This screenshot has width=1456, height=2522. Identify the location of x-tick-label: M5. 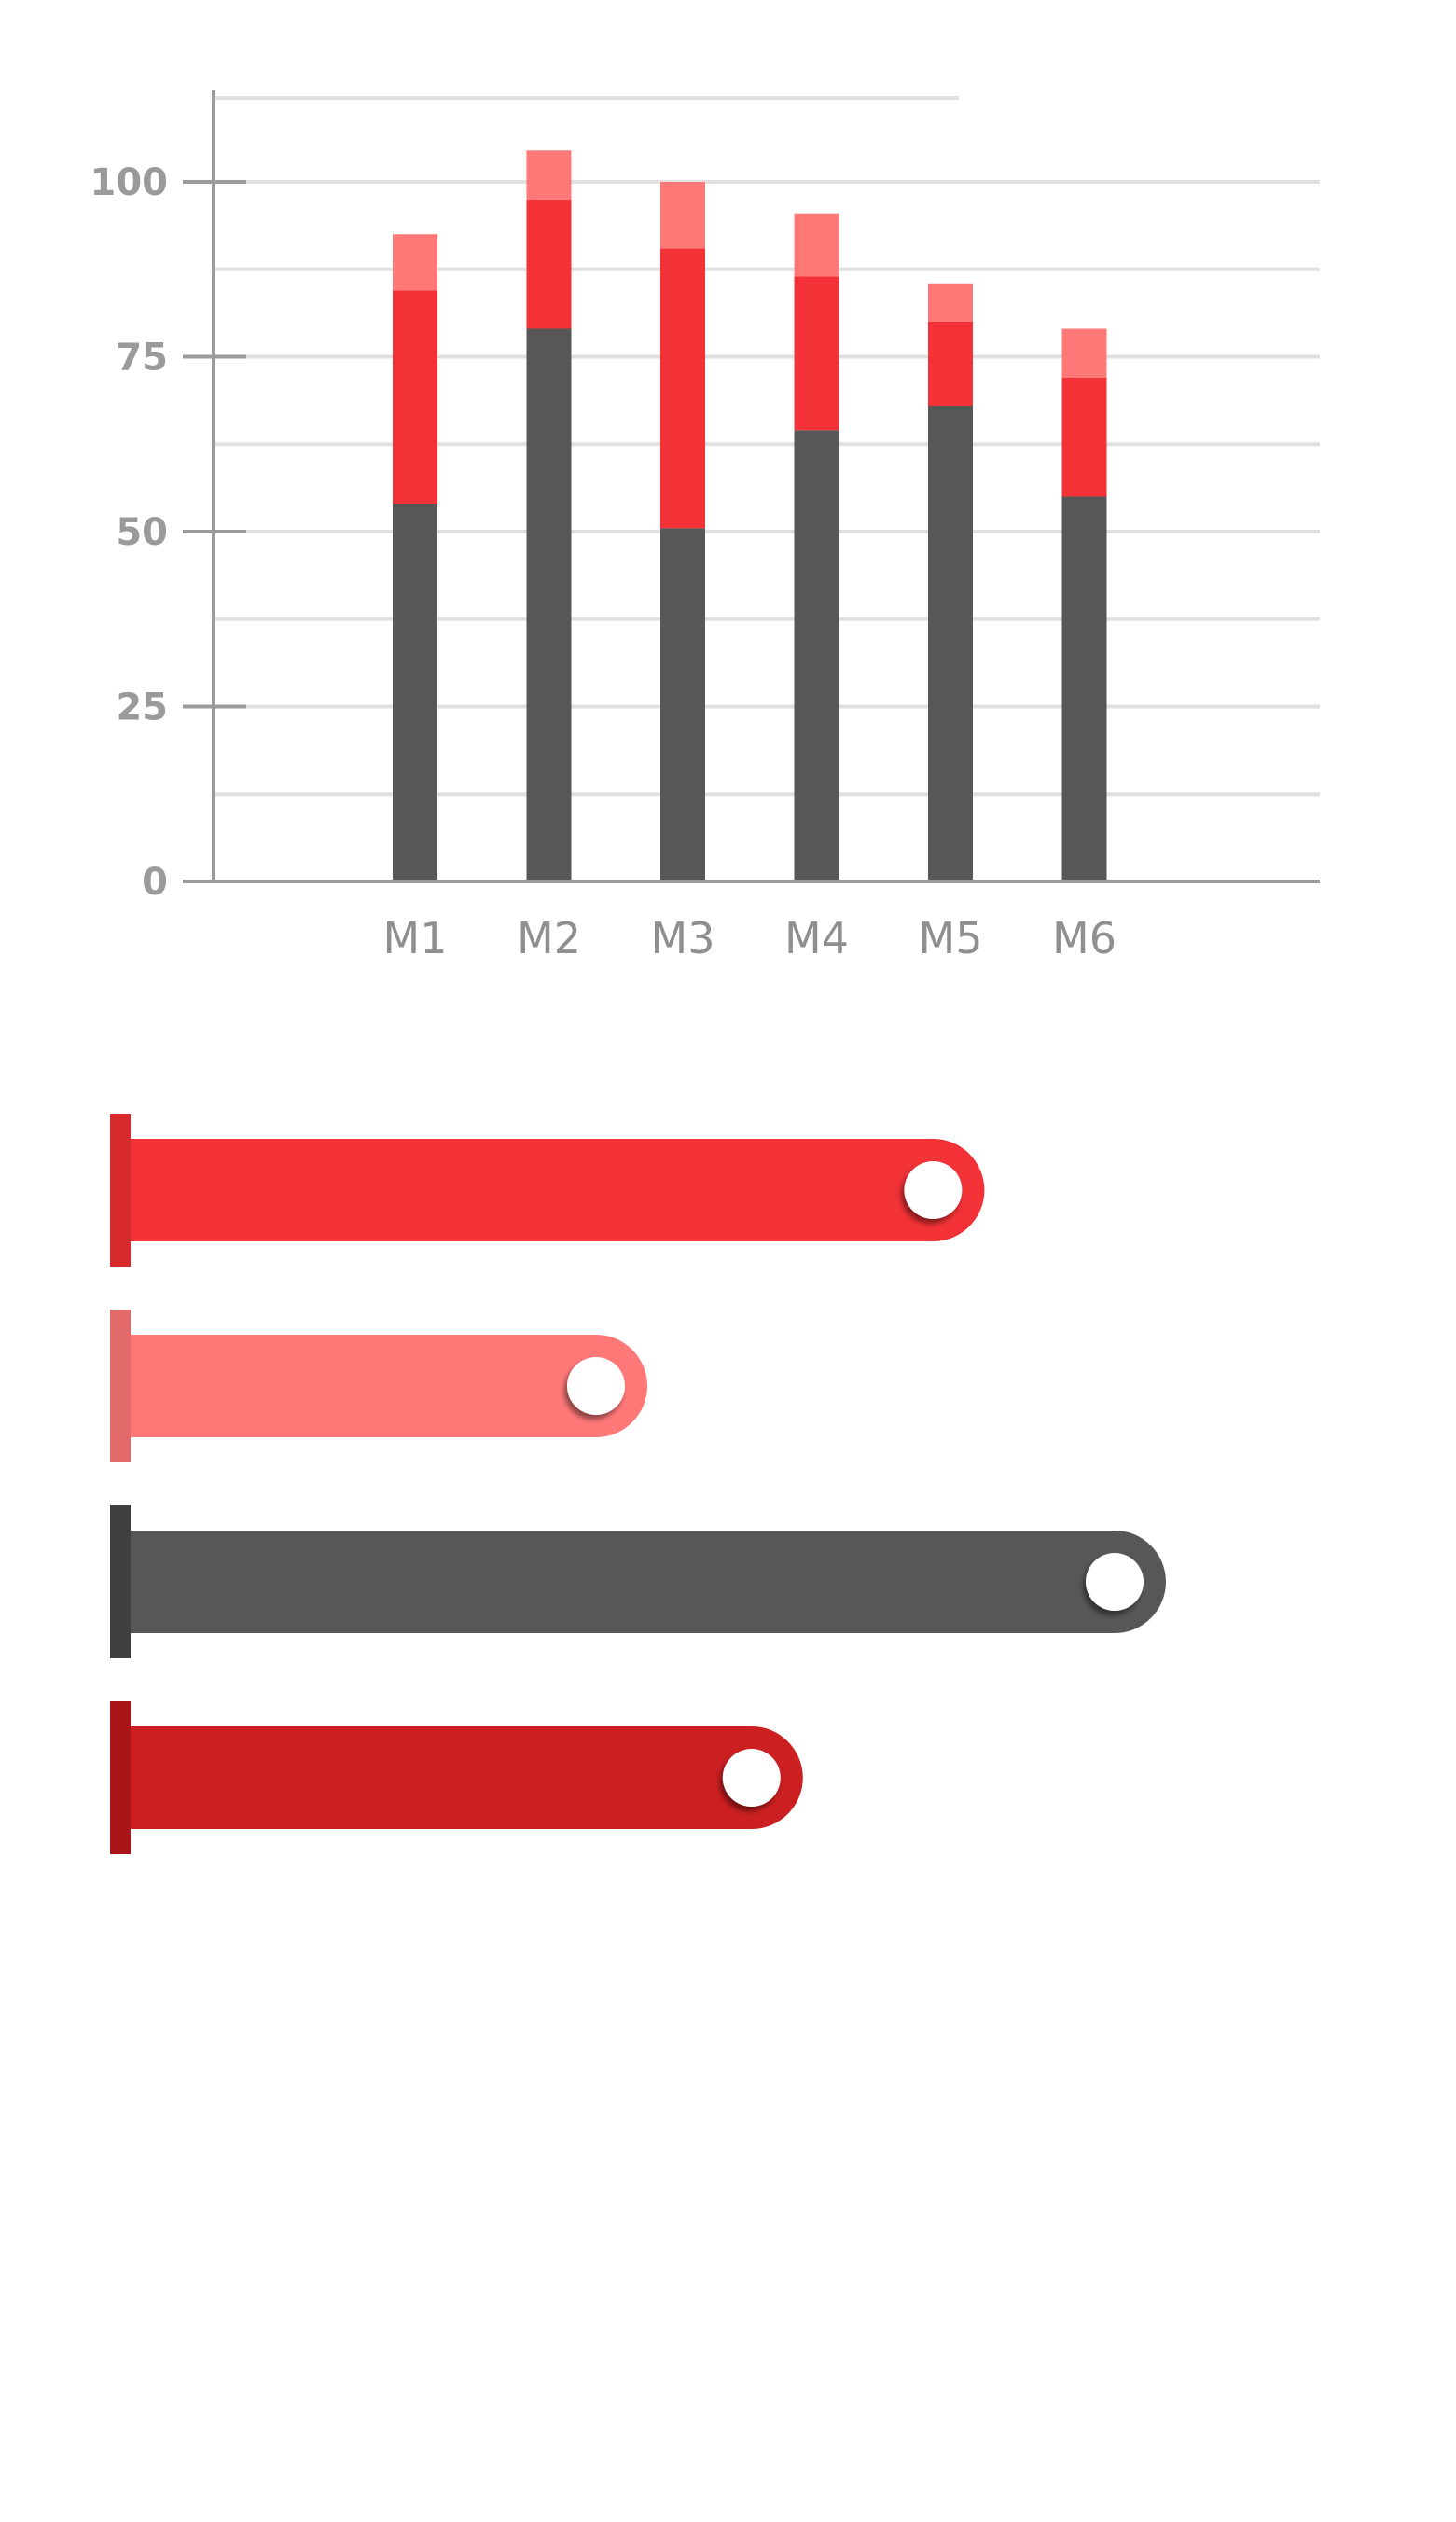
(951, 938).